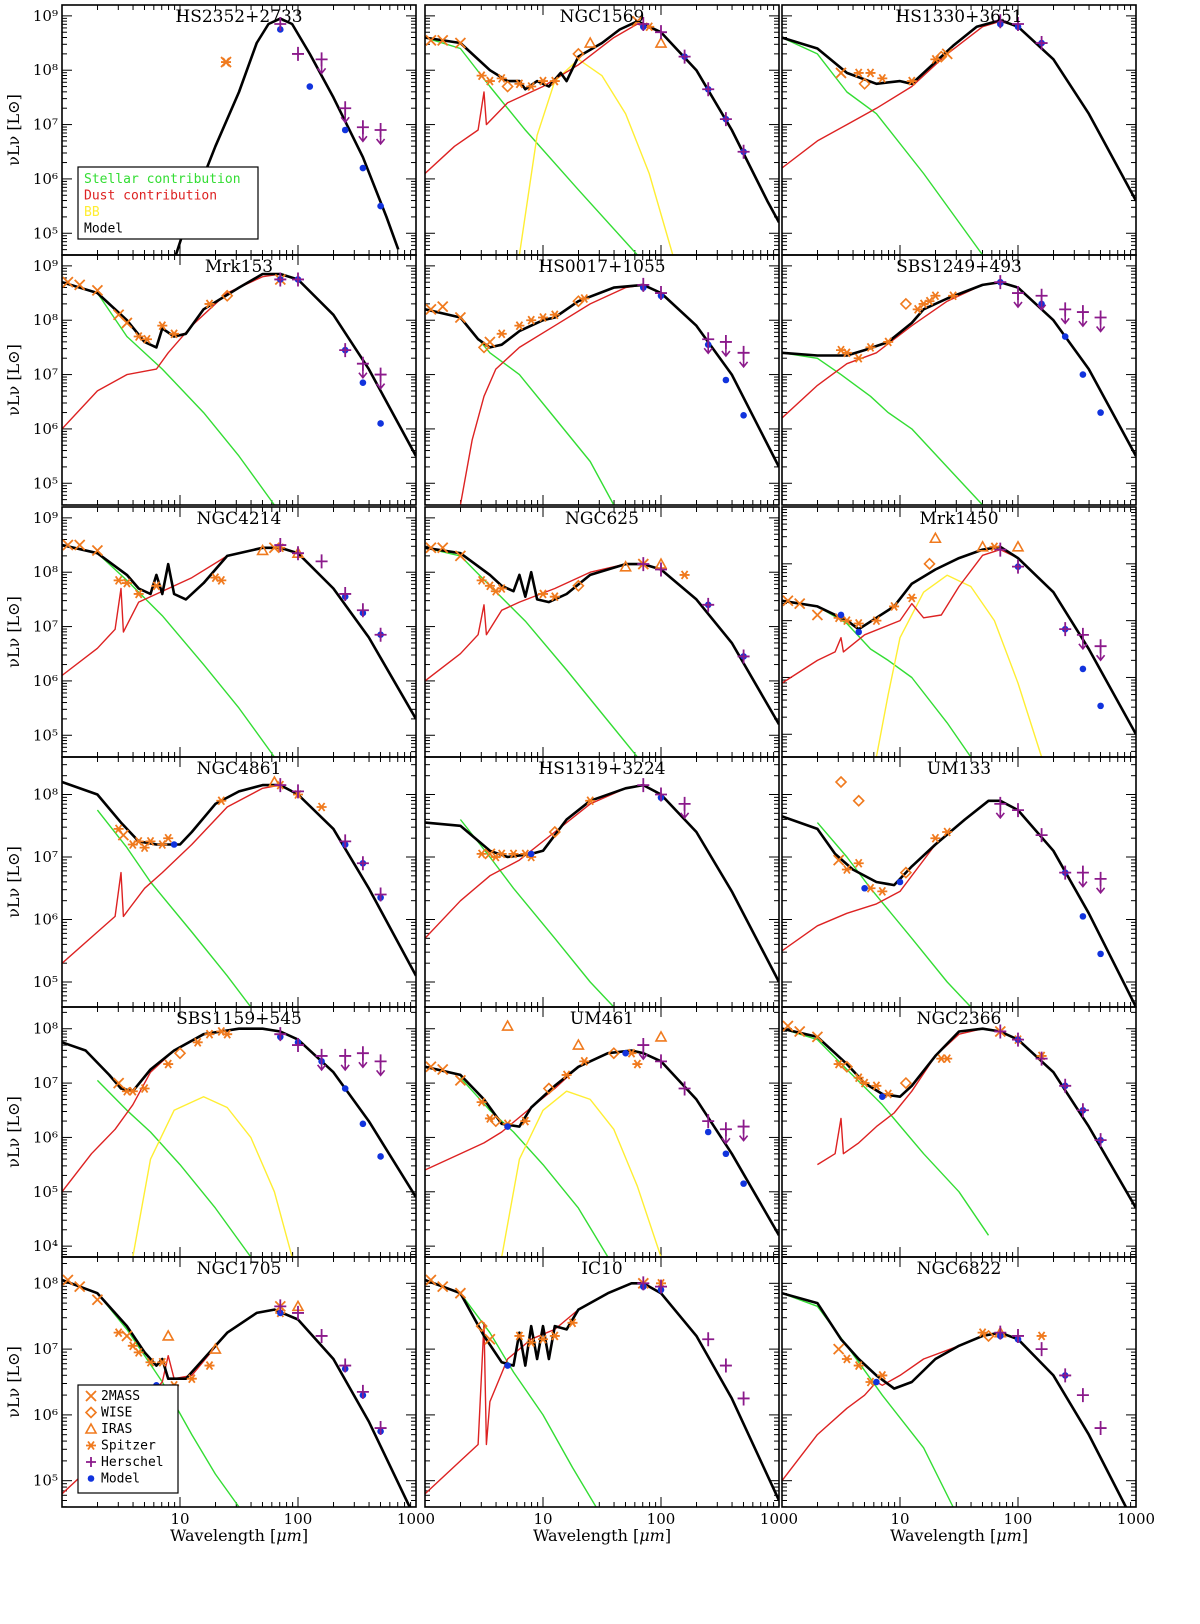 Image resolution: width=1200 pixels, height=1624 pixels. I want to click on bb-curve, so click(212, 1176).